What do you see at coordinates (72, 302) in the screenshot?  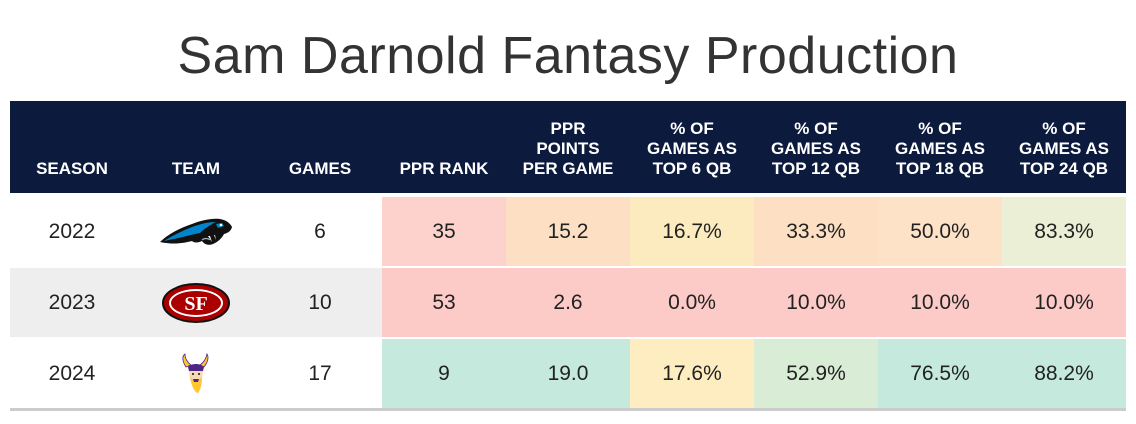 I see `cell-season: 2023` at bounding box center [72, 302].